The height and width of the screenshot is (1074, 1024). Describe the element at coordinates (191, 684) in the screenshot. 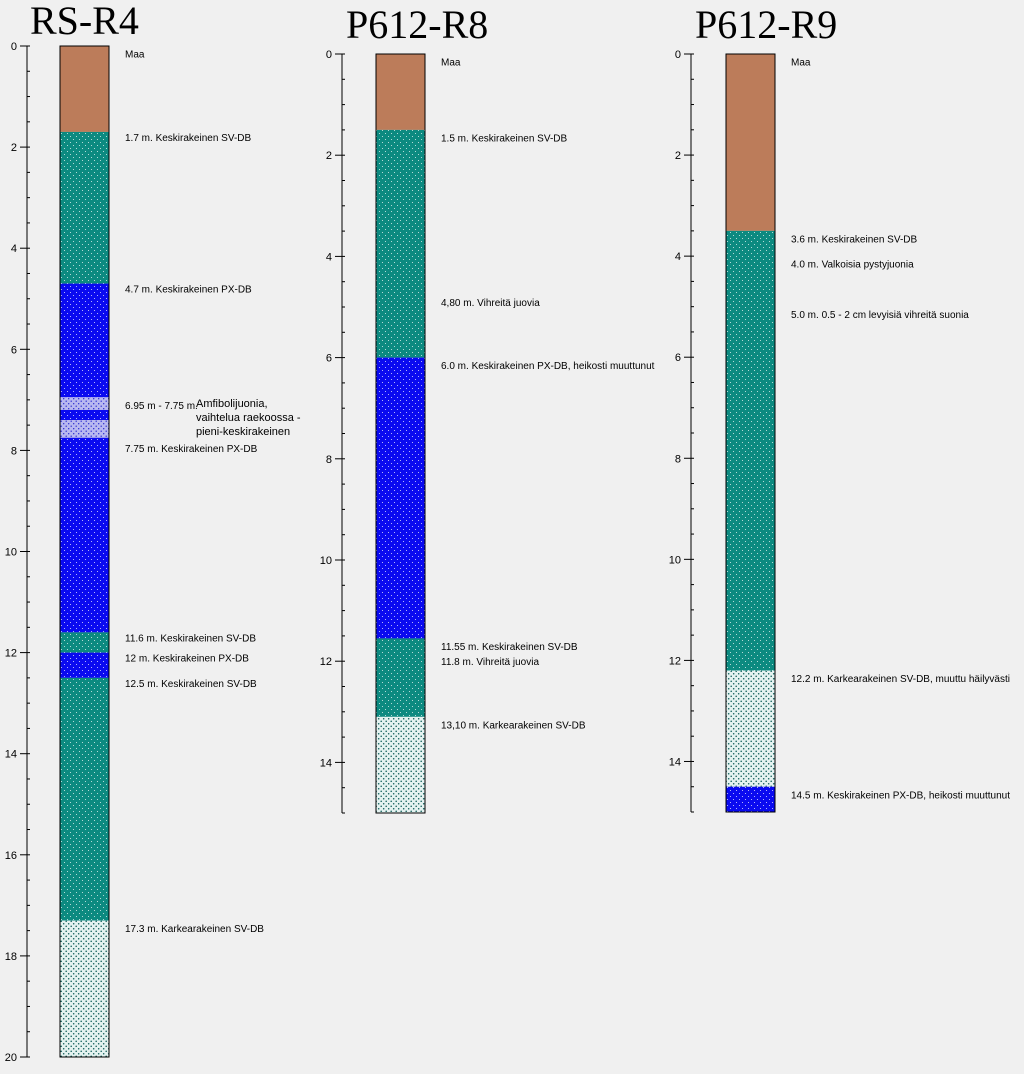

I see `layer-annotation: 12.5 m. Keskirakeinen SV-DB` at that location.